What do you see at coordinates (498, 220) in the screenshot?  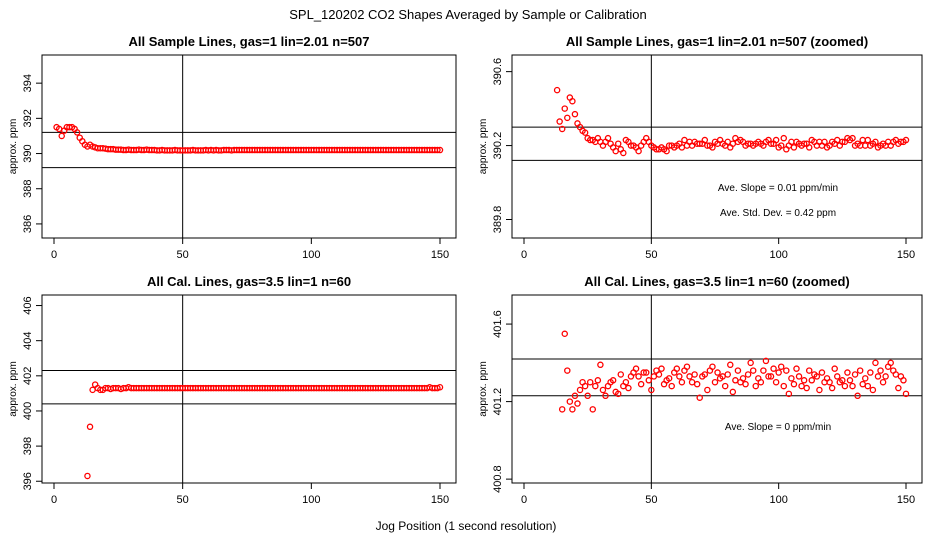 I see `y-tick-label: 389.8` at bounding box center [498, 220].